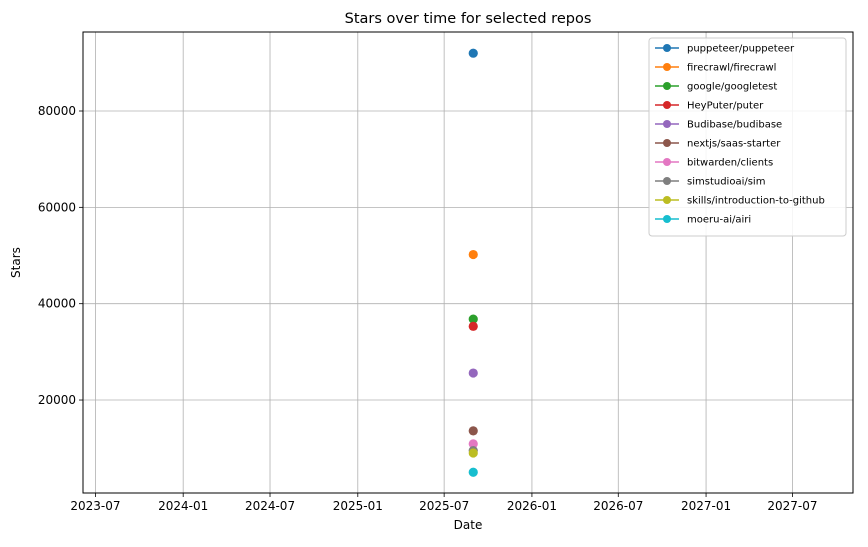 The width and height of the screenshot is (868, 547). What do you see at coordinates (473, 262) in the screenshot?
I see `data-points` at bounding box center [473, 262].